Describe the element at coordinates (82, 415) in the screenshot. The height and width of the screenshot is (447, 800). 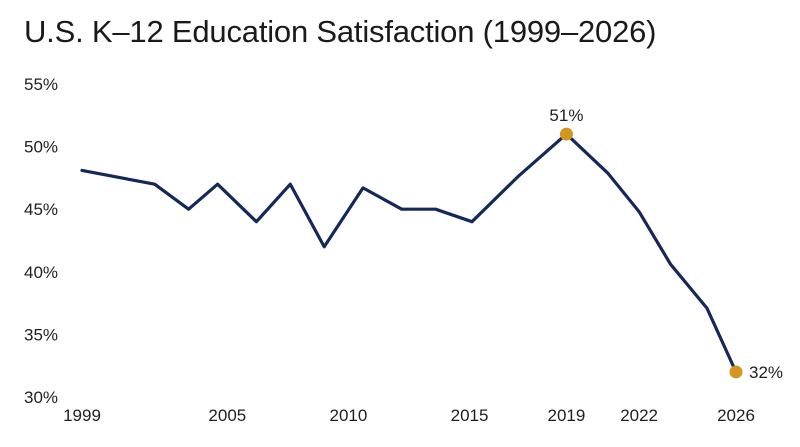
I see `x-tick-label: 1999` at that location.